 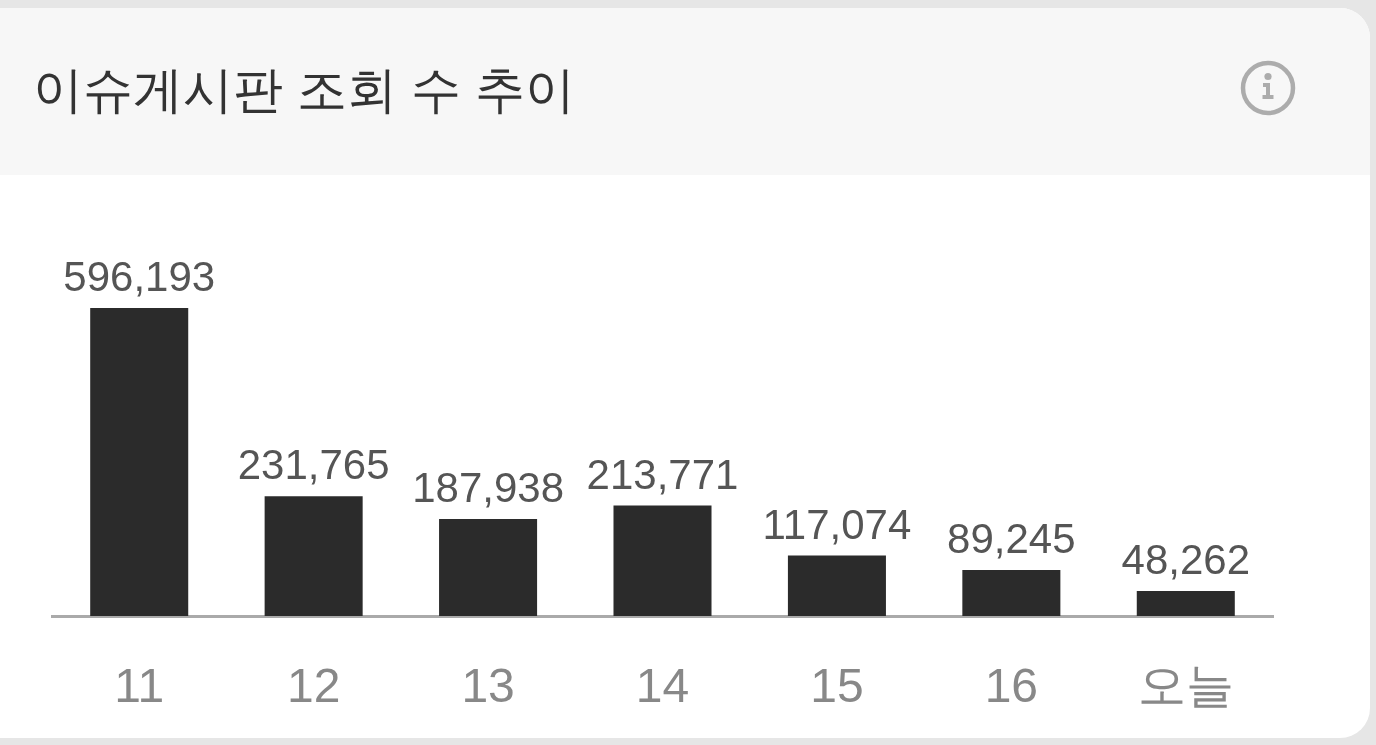 I want to click on x-tick-label: 12, so click(x=313, y=686).